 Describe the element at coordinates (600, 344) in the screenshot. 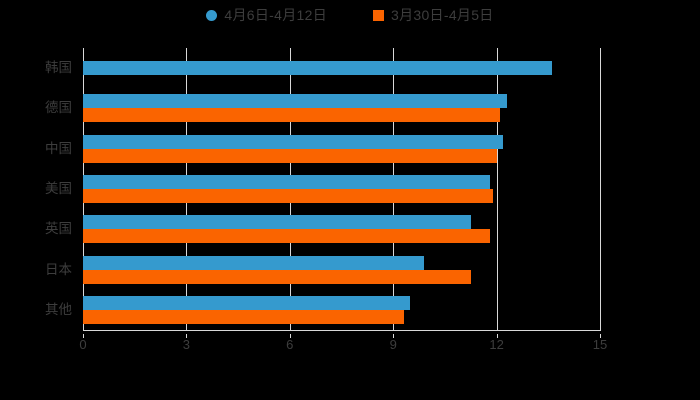

I see `x-axis-tick-label: 15` at that location.